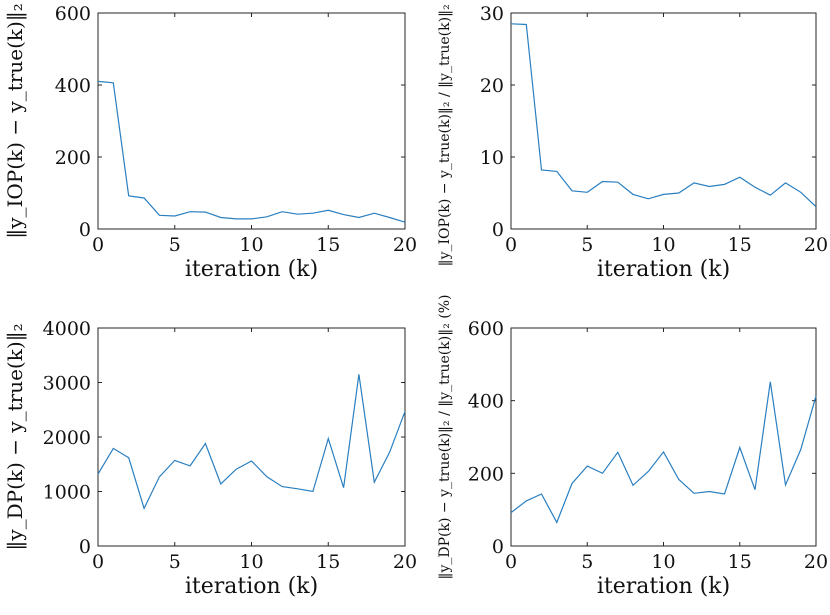 The width and height of the screenshot is (830, 615). Describe the element at coordinates (67, 329) in the screenshot. I see `y-tick-label: 4000` at that location.